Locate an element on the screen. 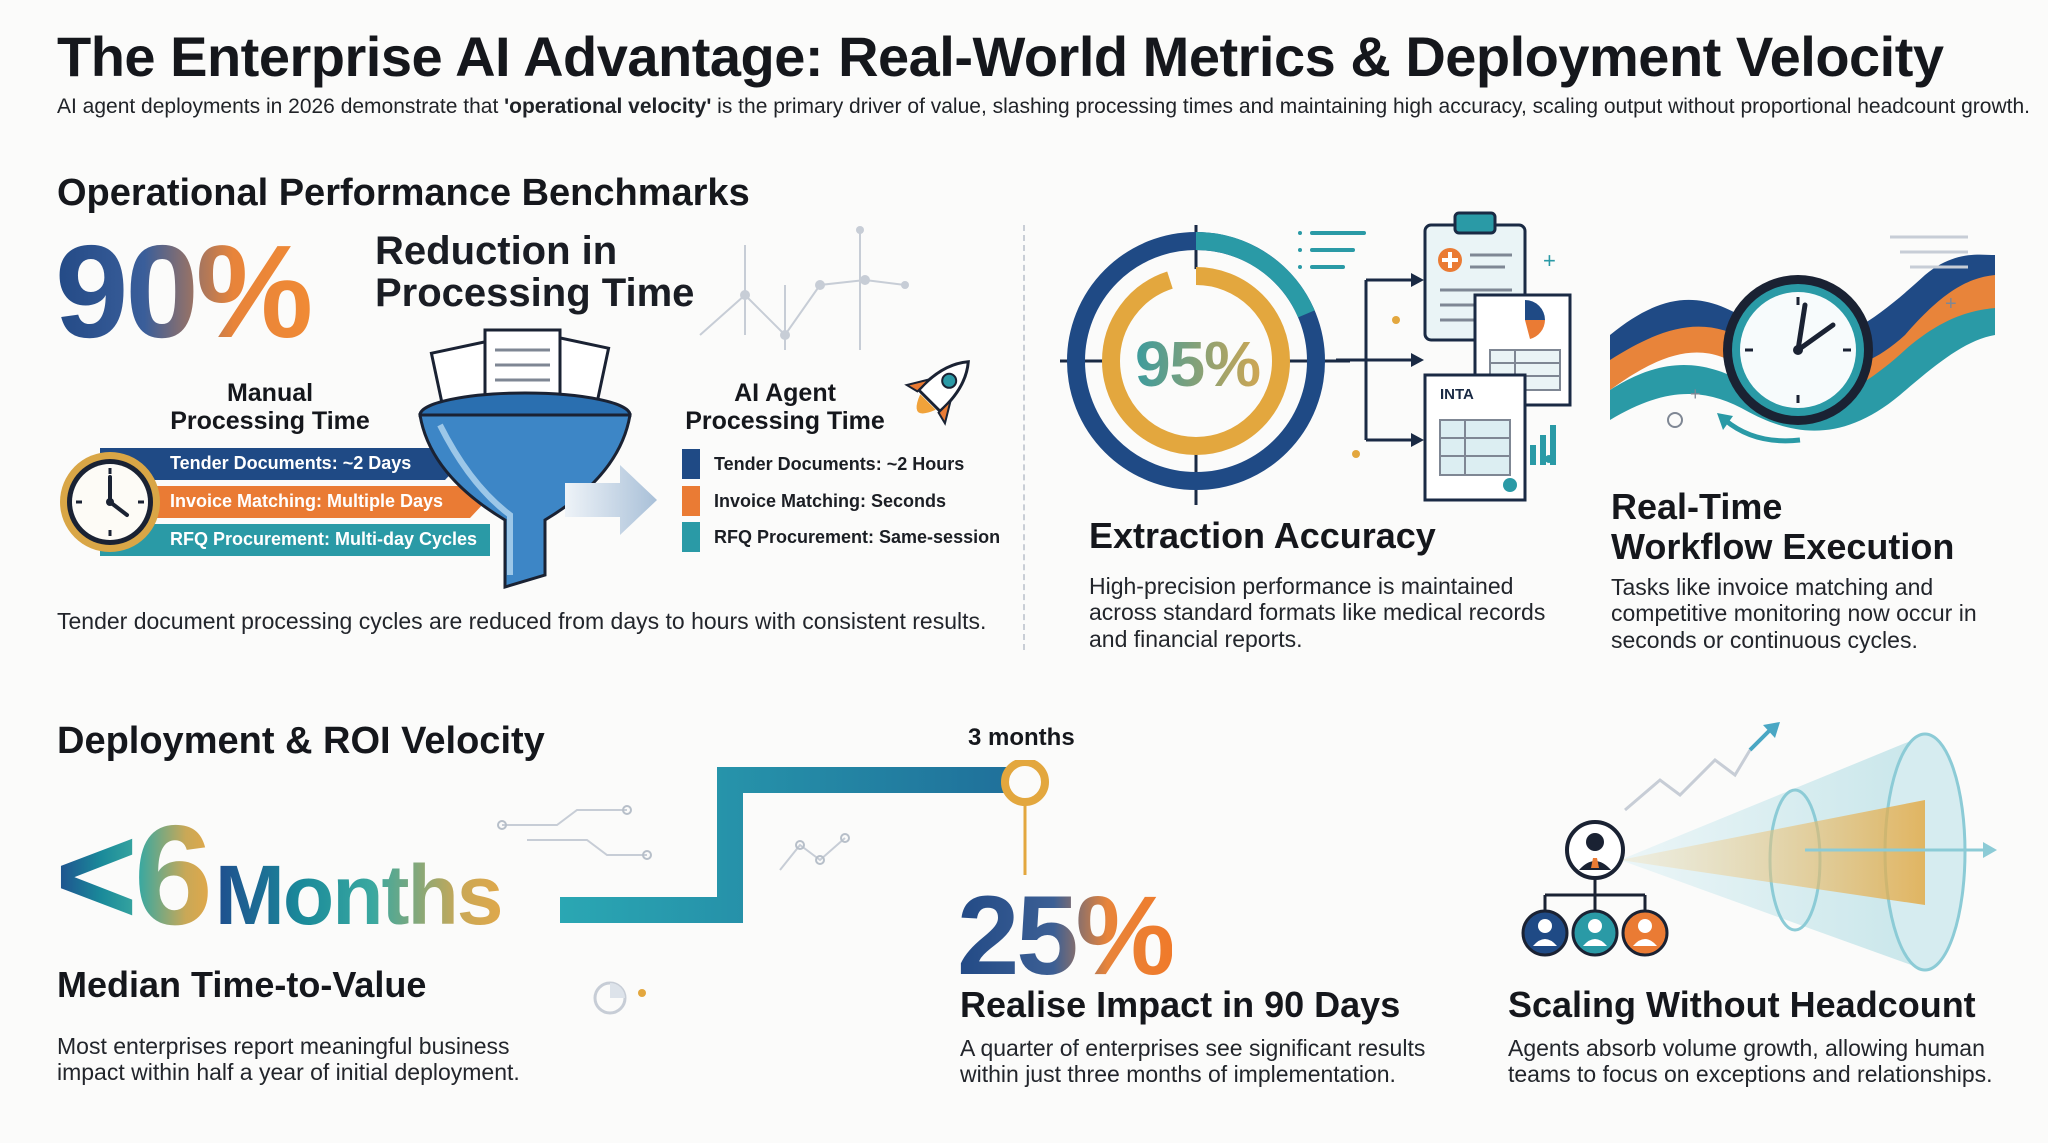  manual-bar-invoice is located at coordinates (292, 502).